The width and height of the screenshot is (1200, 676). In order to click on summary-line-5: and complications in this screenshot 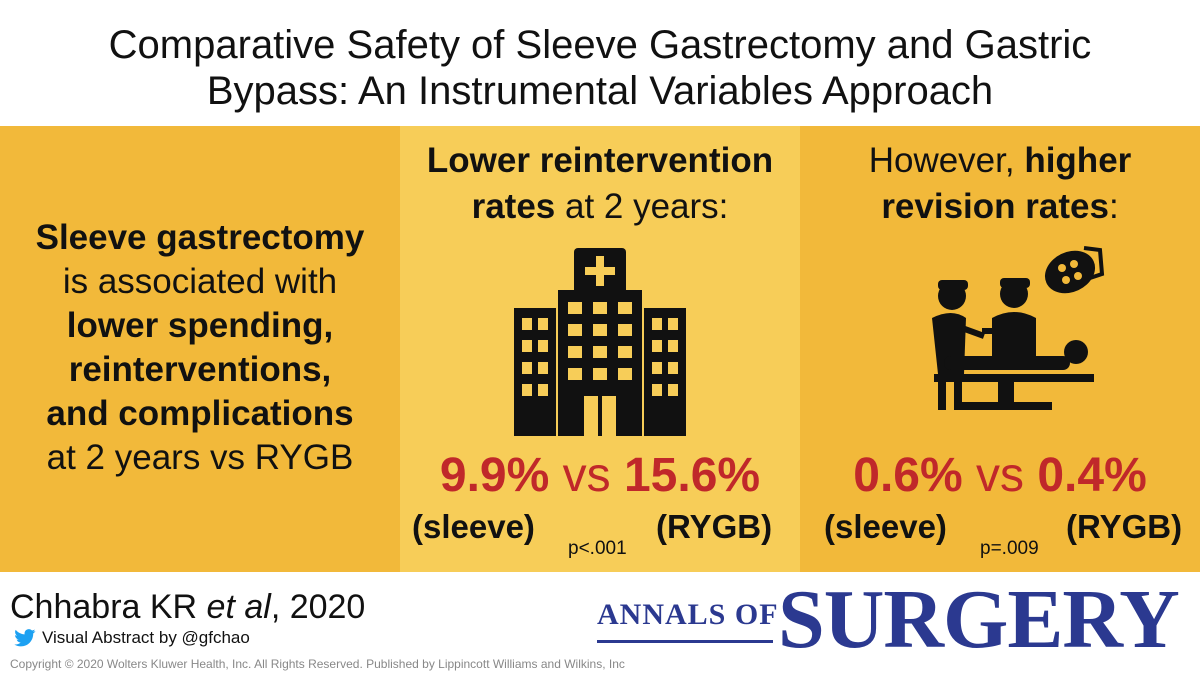, I will do `click(200, 413)`.